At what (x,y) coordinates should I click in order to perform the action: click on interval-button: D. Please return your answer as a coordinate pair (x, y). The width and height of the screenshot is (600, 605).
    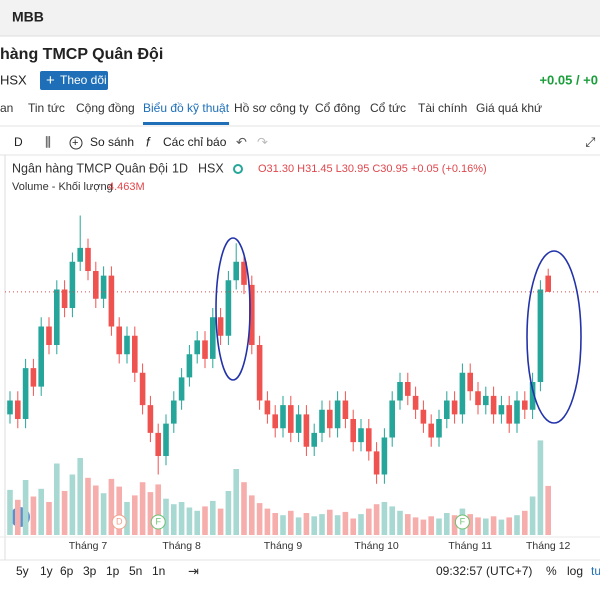
    Looking at the image, I should click on (18, 142).